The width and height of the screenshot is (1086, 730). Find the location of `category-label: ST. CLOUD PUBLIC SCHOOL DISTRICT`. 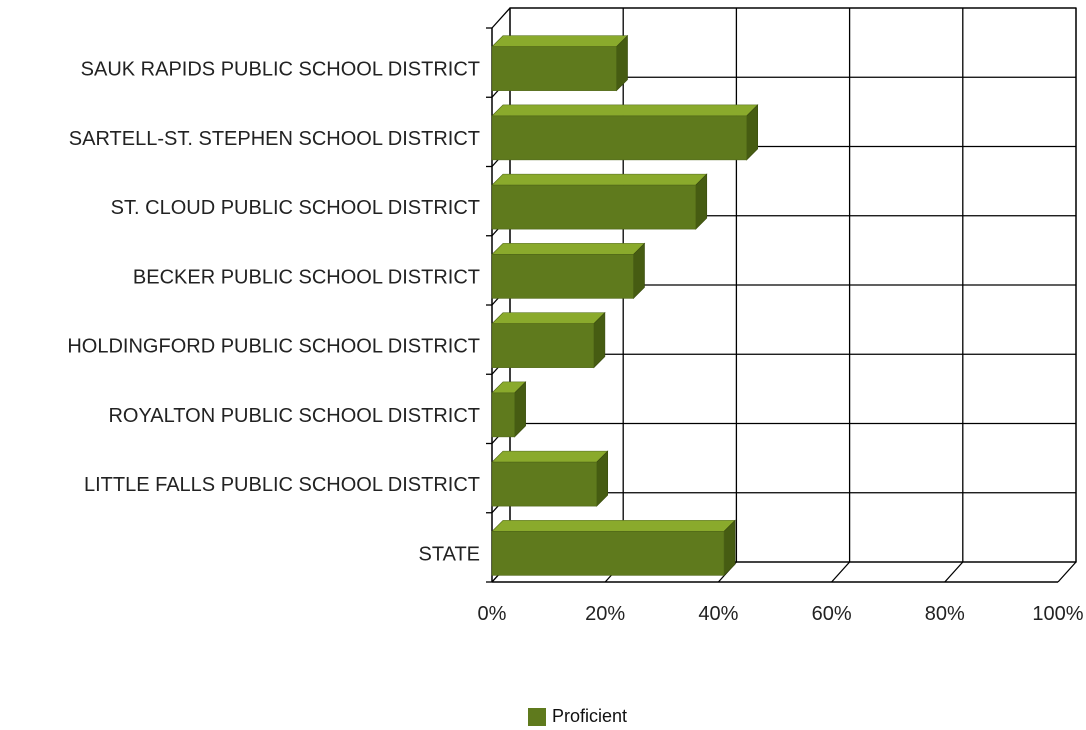

category-label: ST. CLOUD PUBLIC SCHOOL DISTRICT is located at coordinates (295, 208).